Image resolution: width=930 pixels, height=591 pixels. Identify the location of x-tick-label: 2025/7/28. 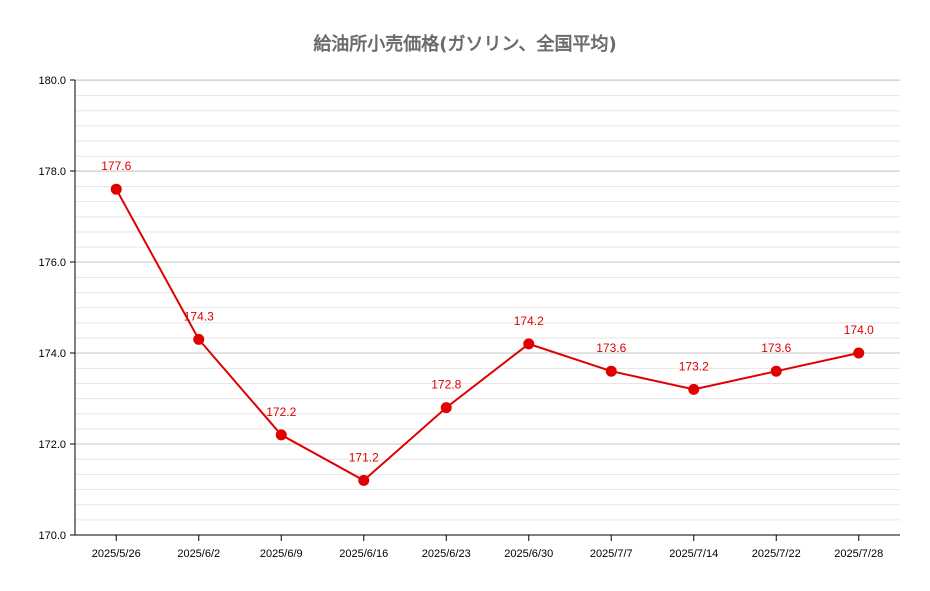
(858, 554).